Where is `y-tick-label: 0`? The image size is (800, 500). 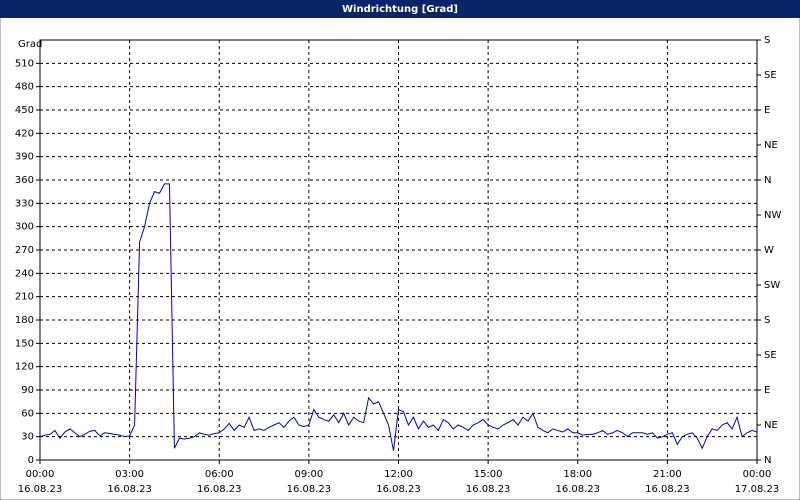 y-tick-label: 0 is located at coordinates (31, 460).